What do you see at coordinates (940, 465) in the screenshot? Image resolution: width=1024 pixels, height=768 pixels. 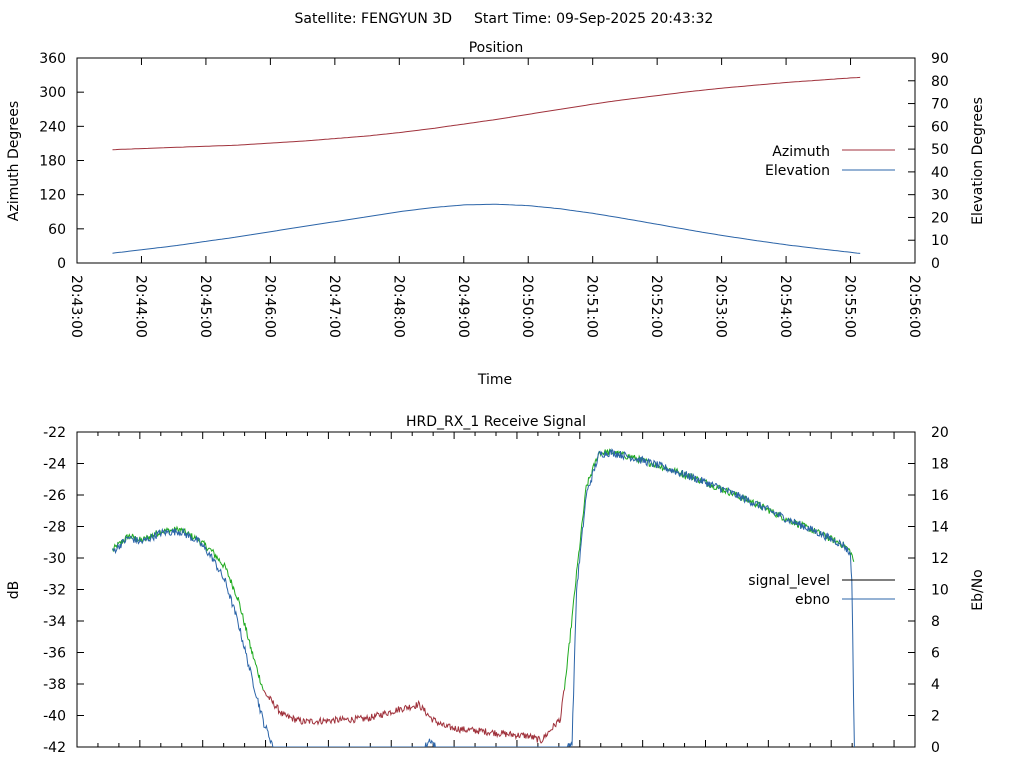 I see `signal-y2-tick-label: 18` at bounding box center [940, 465].